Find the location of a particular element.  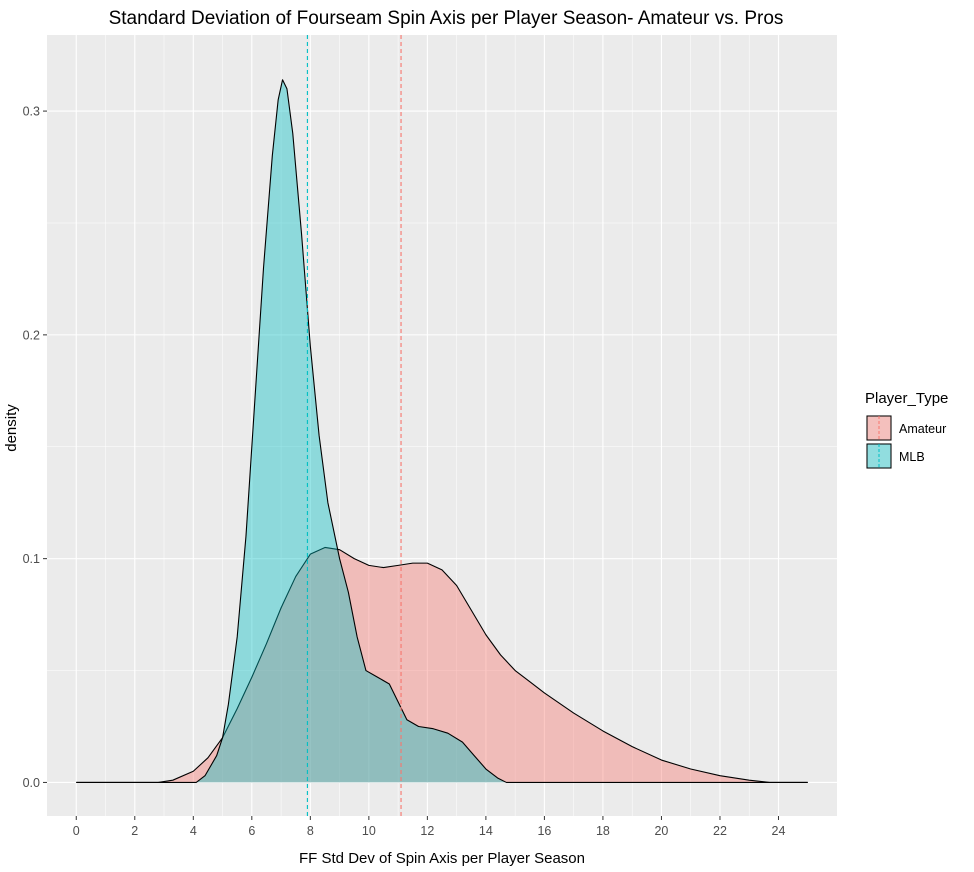

legend-label-mlb: MLB is located at coordinates (912, 457).